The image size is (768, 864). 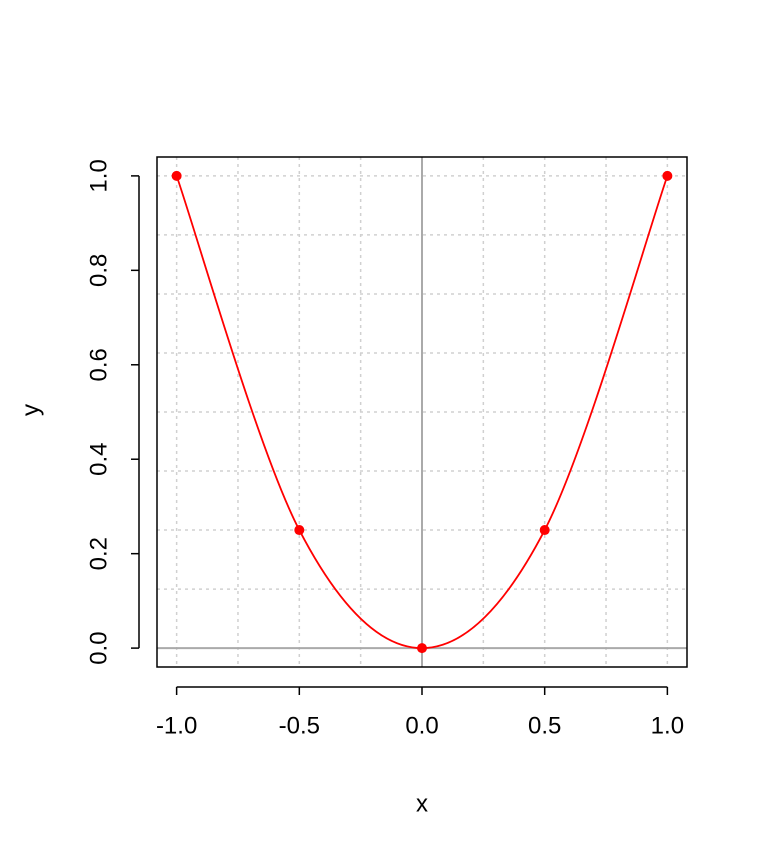 What do you see at coordinates (98, 553) in the screenshot?
I see `y-tick-label: 0.2` at bounding box center [98, 553].